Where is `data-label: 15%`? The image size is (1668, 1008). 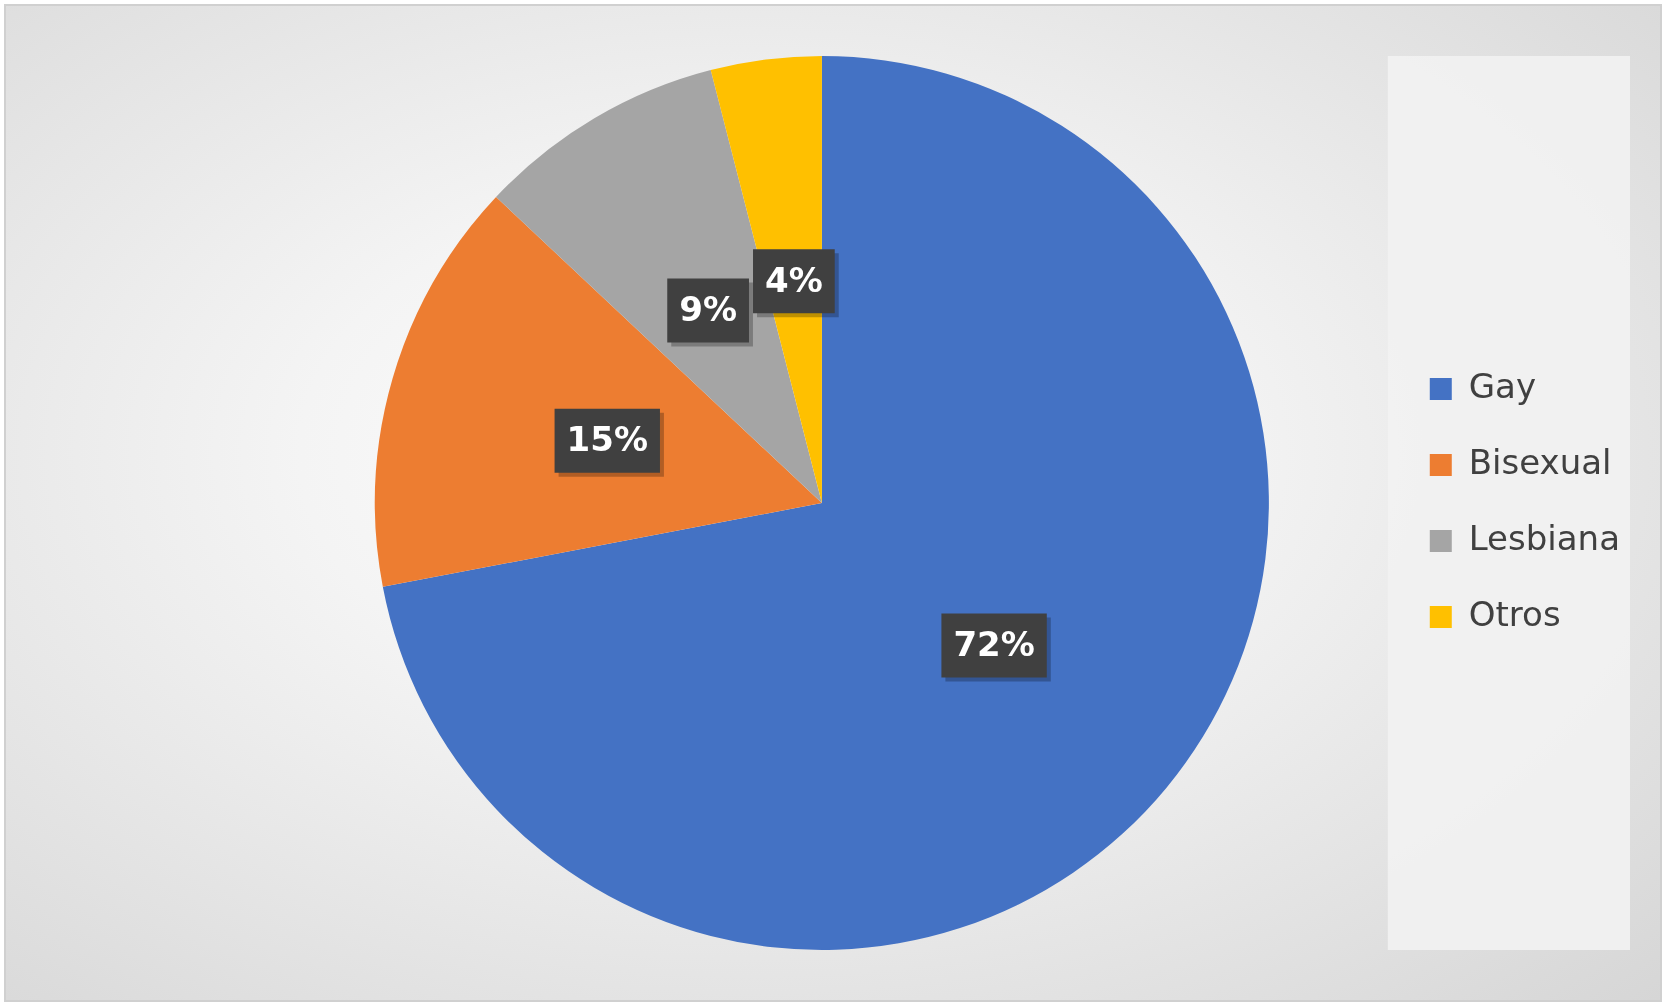
data-label: 15% is located at coordinates (607, 439).